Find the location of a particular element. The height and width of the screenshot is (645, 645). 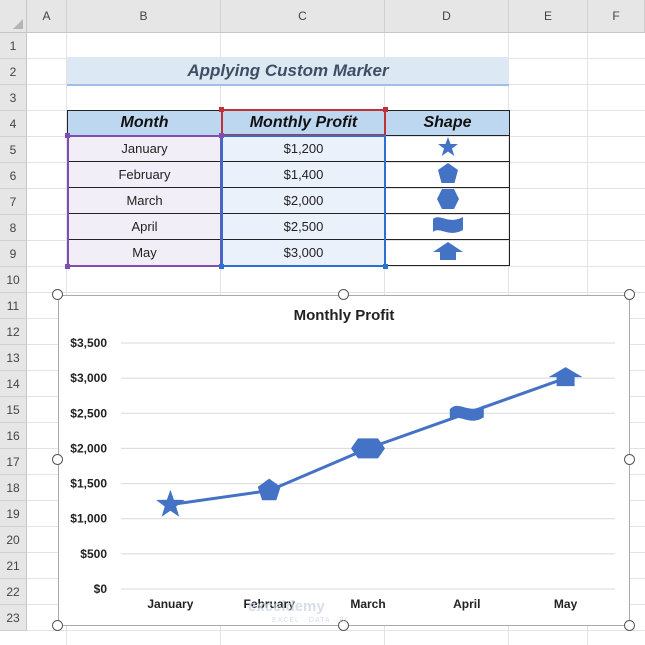

row-header-17: 17 is located at coordinates (13, 462).